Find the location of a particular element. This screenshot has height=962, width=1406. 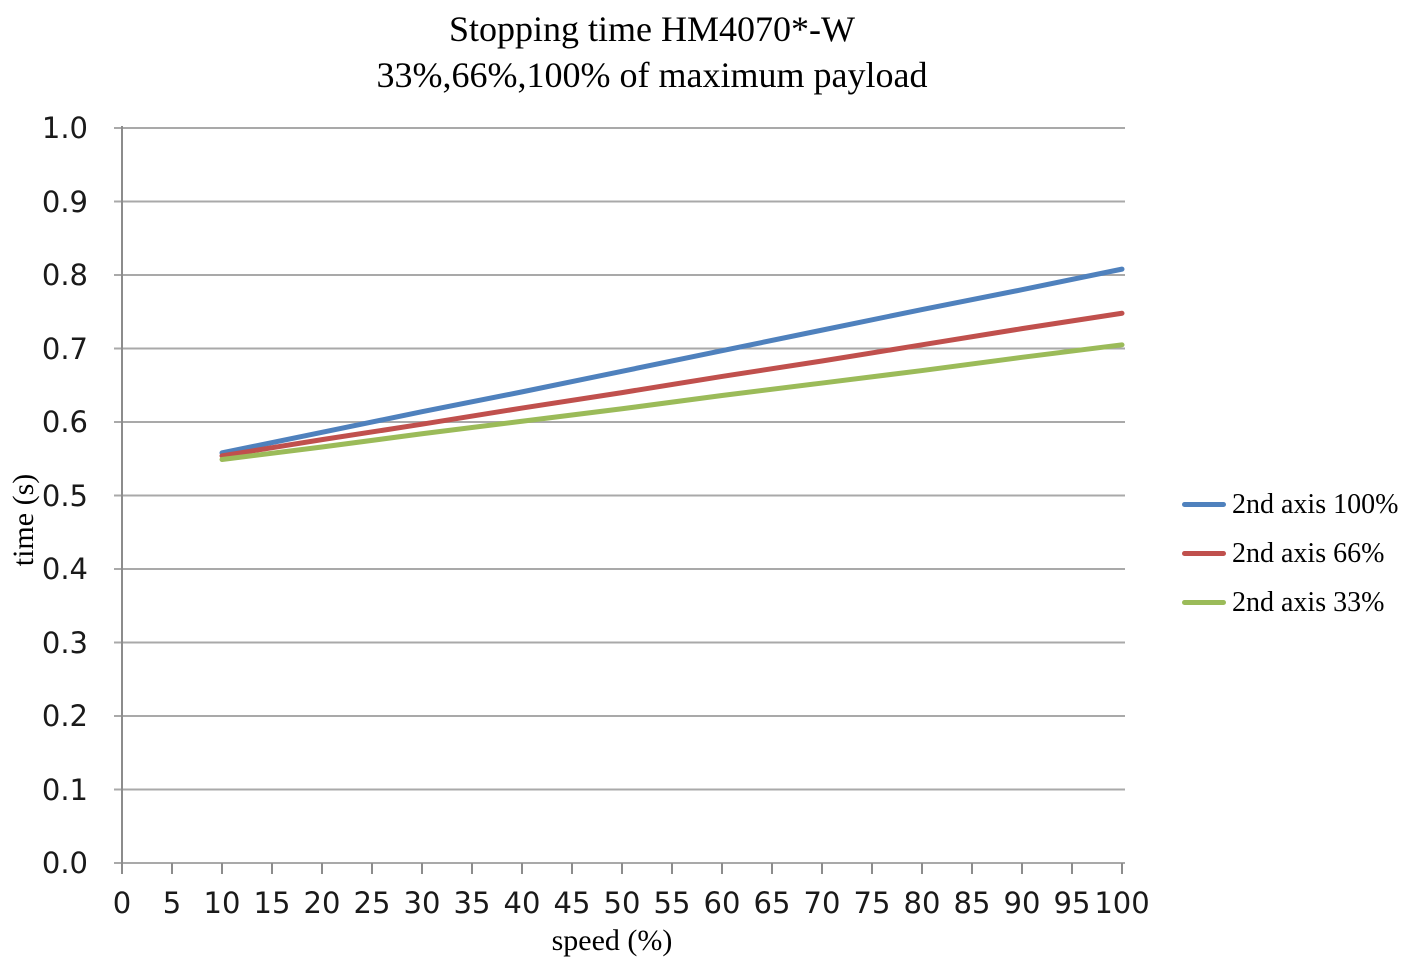

legend-item: 2nd axis 33% is located at coordinates (1290, 602).